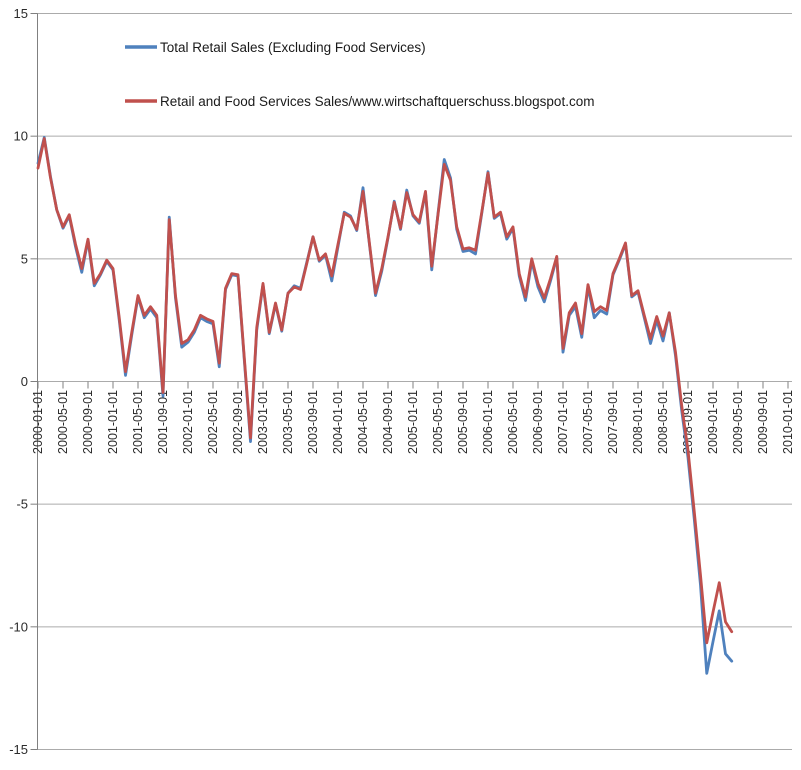 The width and height of the screenshot is (801, 770). What do you see at coordinates (63, 422) in the screenshot?
I see `x-axis-label: 2000-05-01` at bounding box center [63, 422].